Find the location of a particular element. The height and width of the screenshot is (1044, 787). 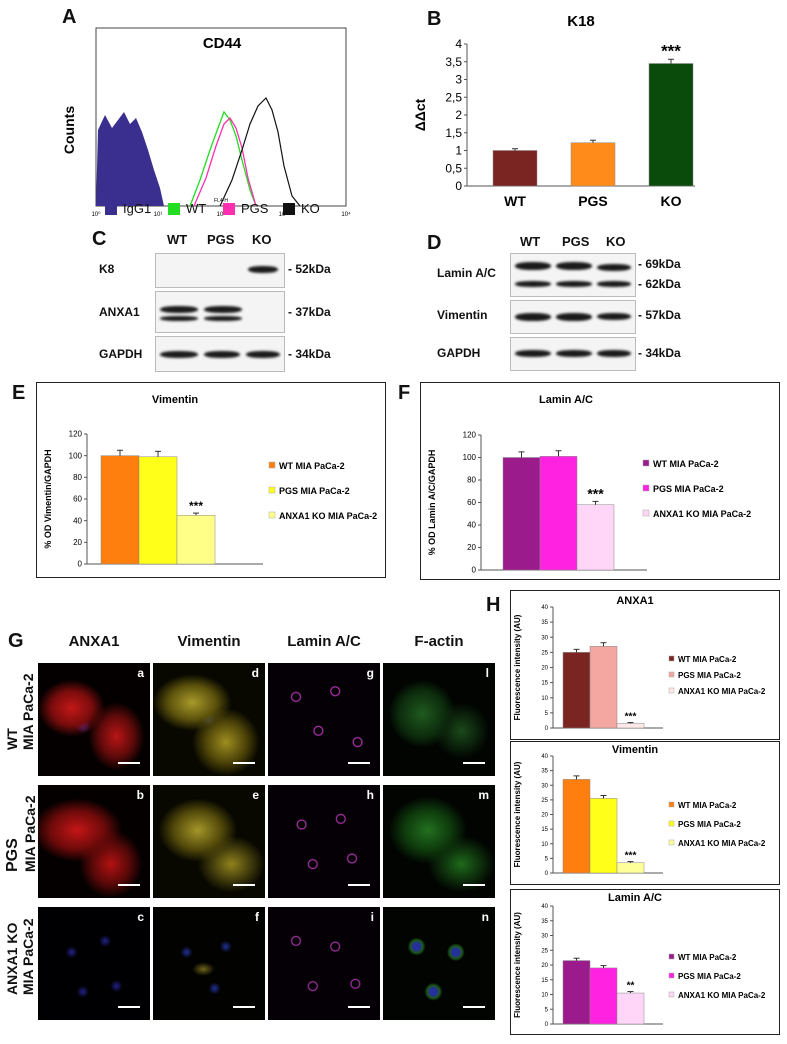

micro-row-ko-line1: ANXA1 KO is located at coordinates (12, 958).